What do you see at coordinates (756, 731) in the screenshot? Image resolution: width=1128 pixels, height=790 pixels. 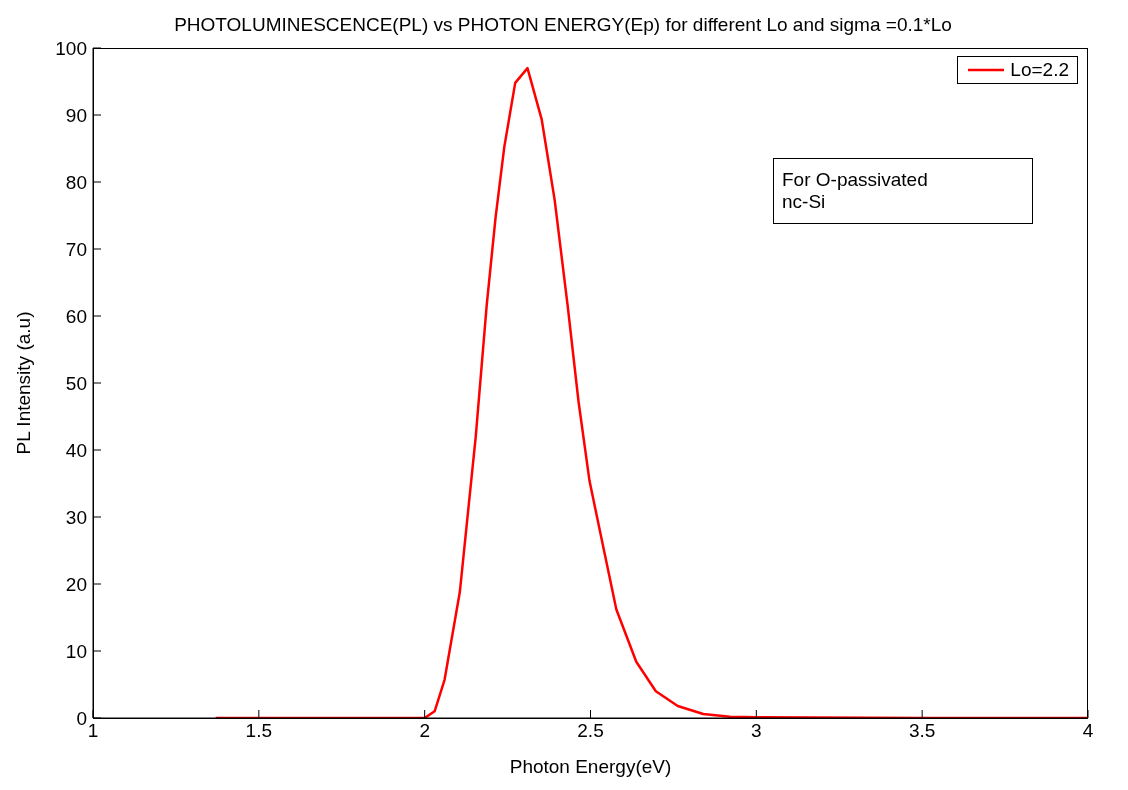 I see `x-tick-label: 3` at bounding box center [756, 731].